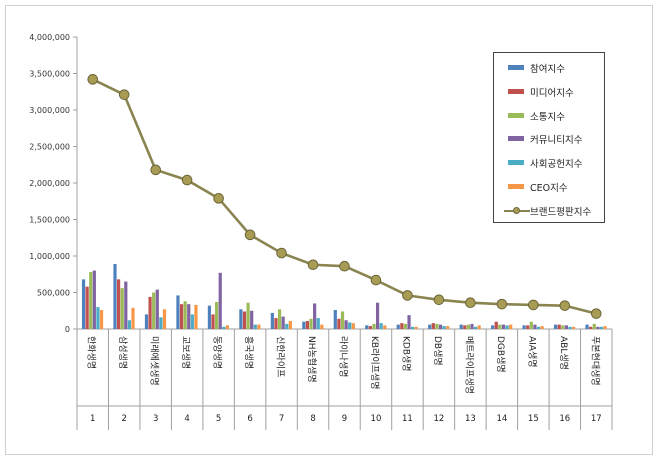  I want to click on rank-label-12: 13, so click(470, 419).